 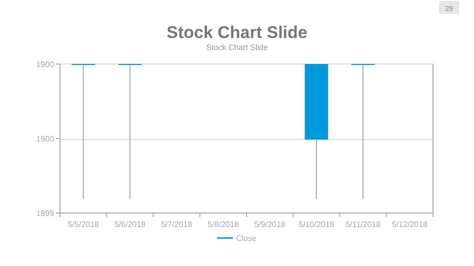 I want to click on x-tick-label: 5/5/2018, so click(x=84, y=224).